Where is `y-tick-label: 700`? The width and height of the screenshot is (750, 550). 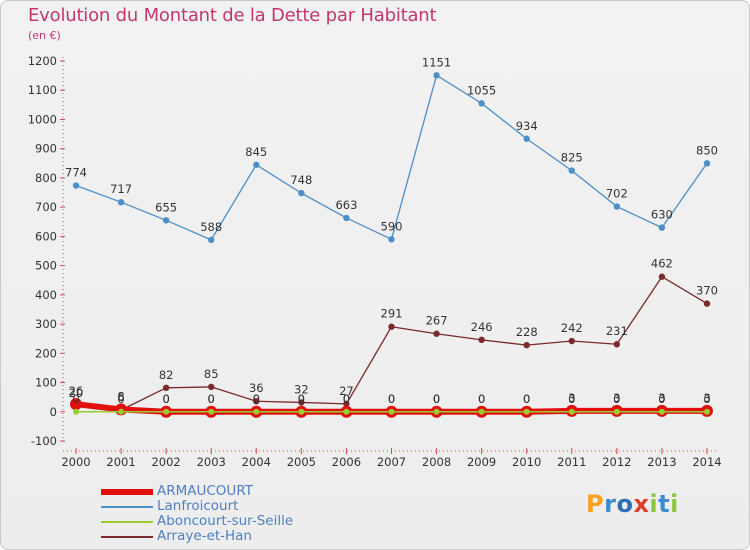 y-tick-label: 700 is located at coordinates (46, 207).